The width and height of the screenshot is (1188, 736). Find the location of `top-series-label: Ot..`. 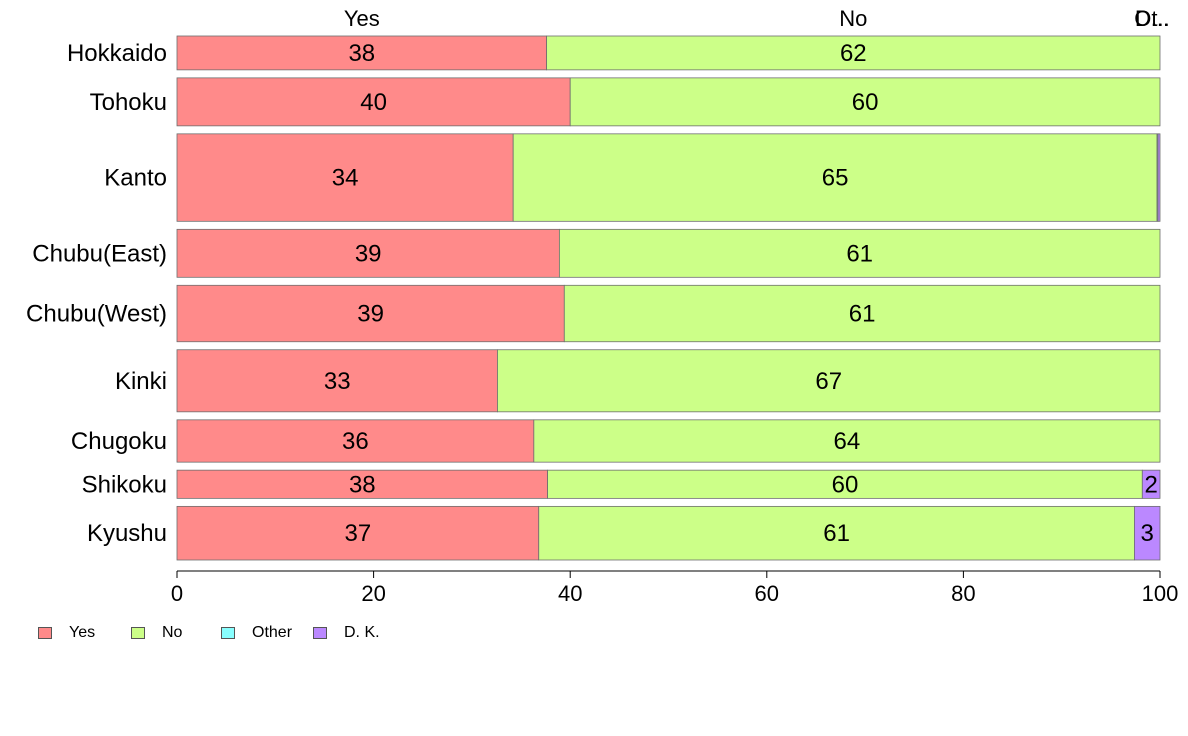

top-series-label: Ot.. is located at coordinates (1151, 18).